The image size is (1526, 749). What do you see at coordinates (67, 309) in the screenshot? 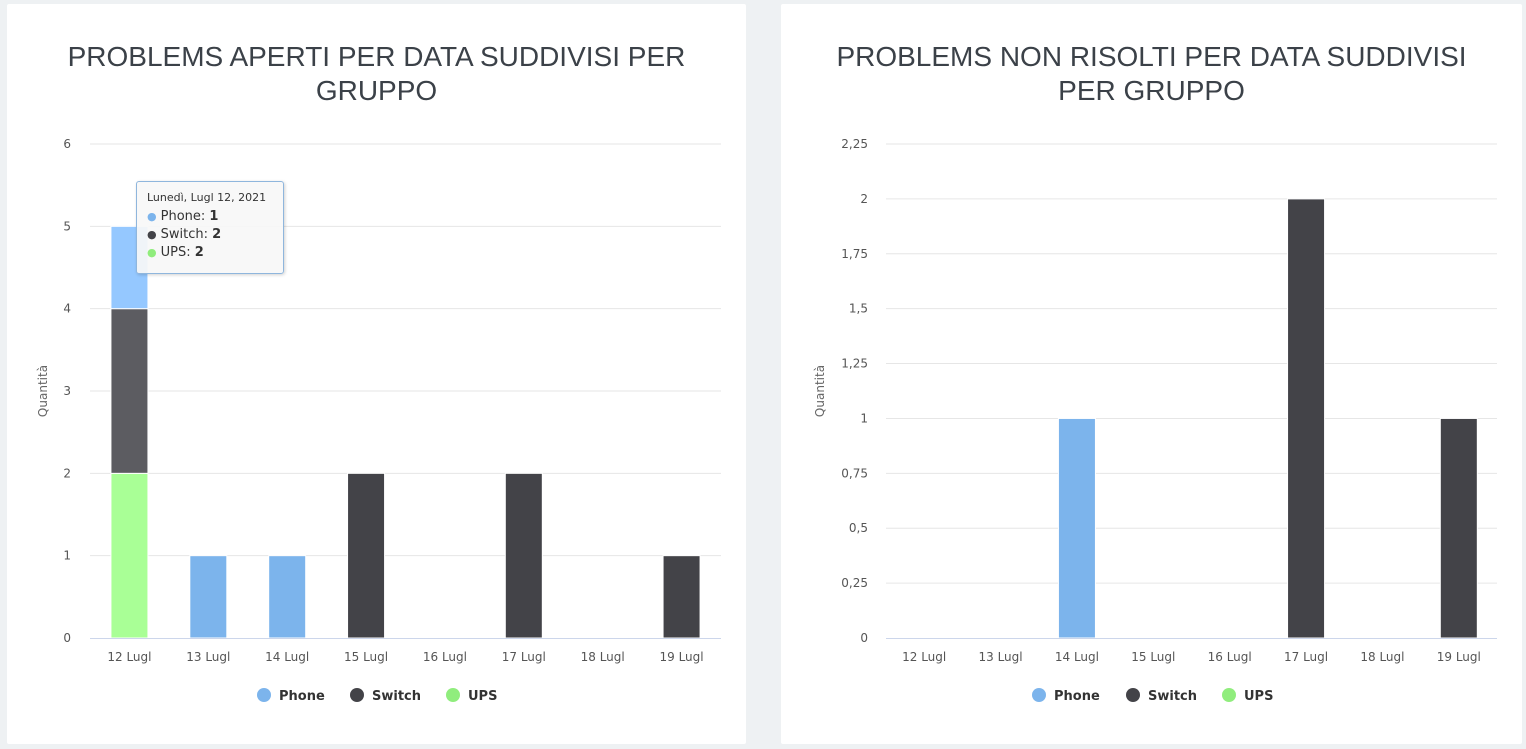
I see `y-tick-label: 4` at bounding box center [67, 309].